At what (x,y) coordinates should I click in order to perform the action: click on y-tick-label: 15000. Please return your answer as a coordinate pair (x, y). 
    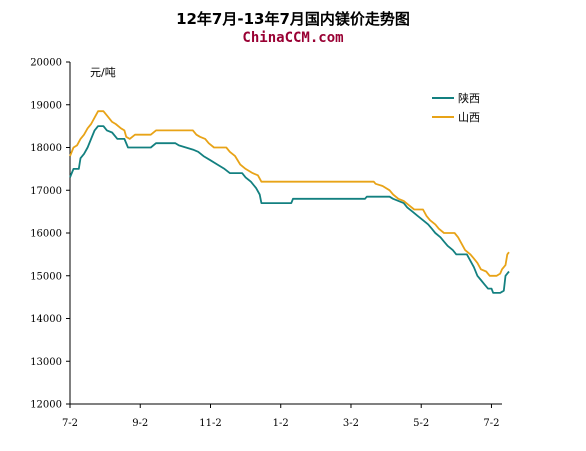
    Looking at the image, I should click on (46, 276).